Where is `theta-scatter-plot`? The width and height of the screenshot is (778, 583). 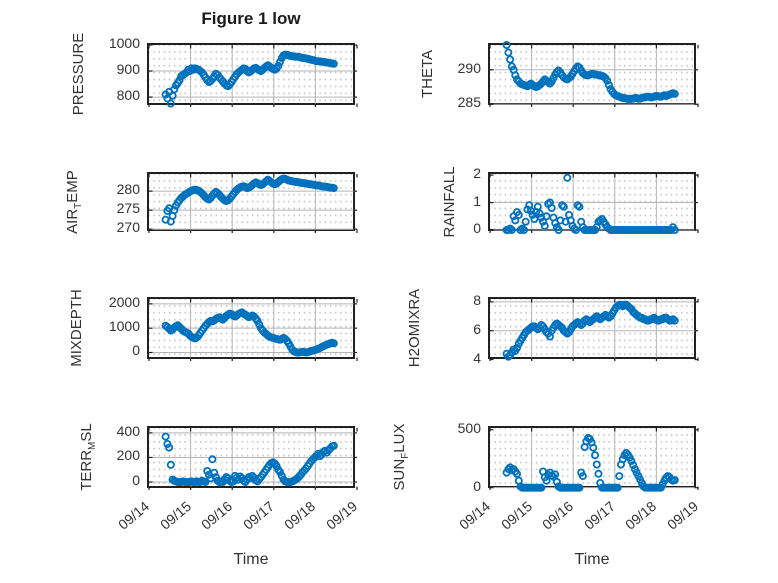
theta-scatter-plot is located at coordinates (594, 74).